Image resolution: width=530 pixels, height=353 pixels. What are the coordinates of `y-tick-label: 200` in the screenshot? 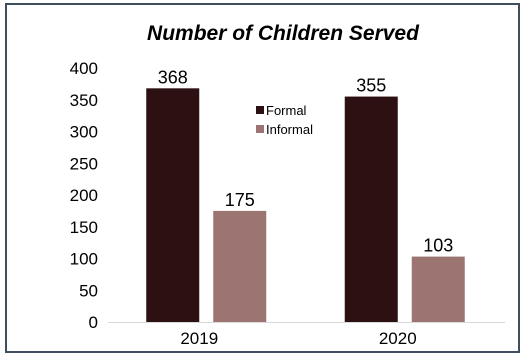 It's located at (84, 195).